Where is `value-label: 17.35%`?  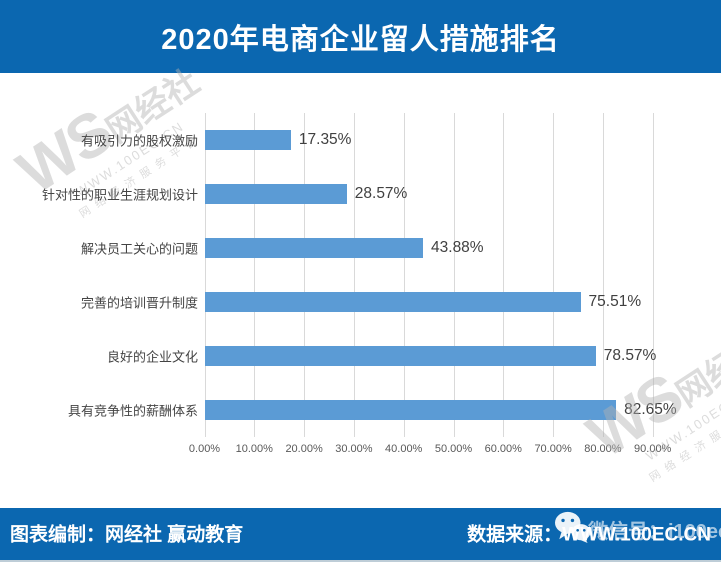
value-label: 17.35% is located at coordinates (325, 139).